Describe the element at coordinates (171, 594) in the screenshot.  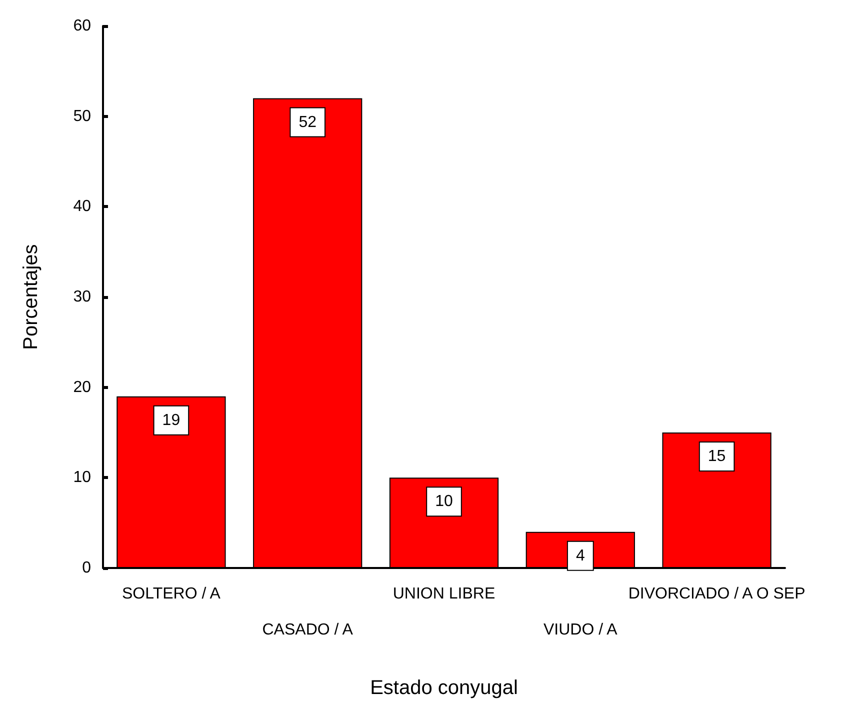
I see `x-tick-label: SOLTERO / A` at that location.